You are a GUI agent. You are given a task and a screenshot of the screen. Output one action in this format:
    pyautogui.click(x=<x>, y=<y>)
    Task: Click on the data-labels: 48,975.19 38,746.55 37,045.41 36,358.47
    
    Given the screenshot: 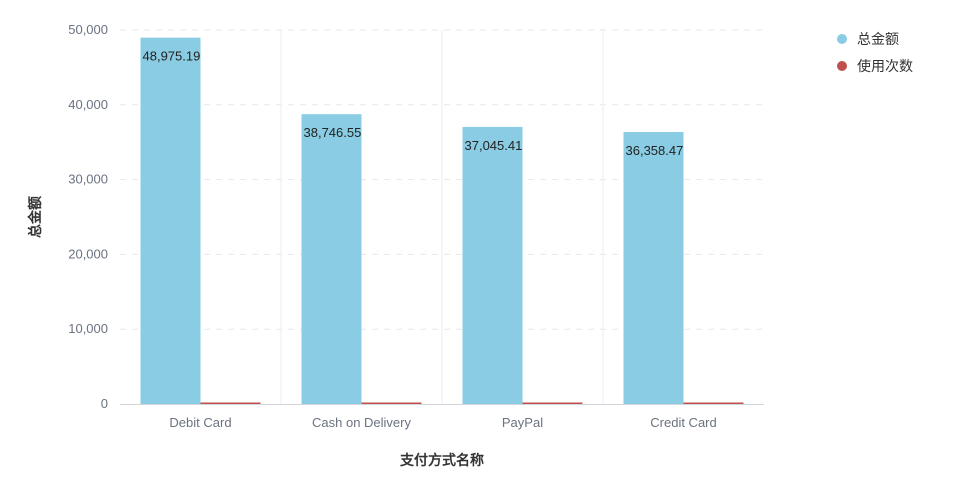 What is the action you would take?
    pyautogui.click(x=413, y=103)
    